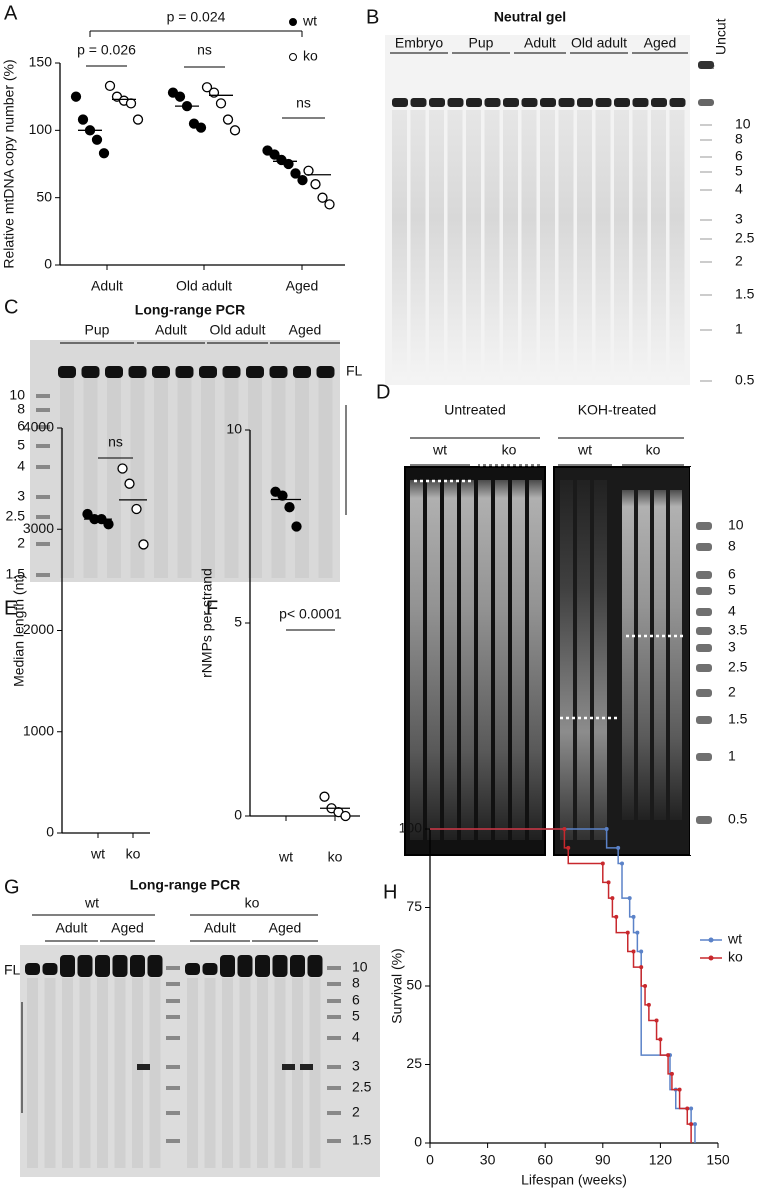  What do you see at coordinates (414, 1063) in the screenshot?
I see `y-tick-label: 25` at bounding box center [414, 1063].